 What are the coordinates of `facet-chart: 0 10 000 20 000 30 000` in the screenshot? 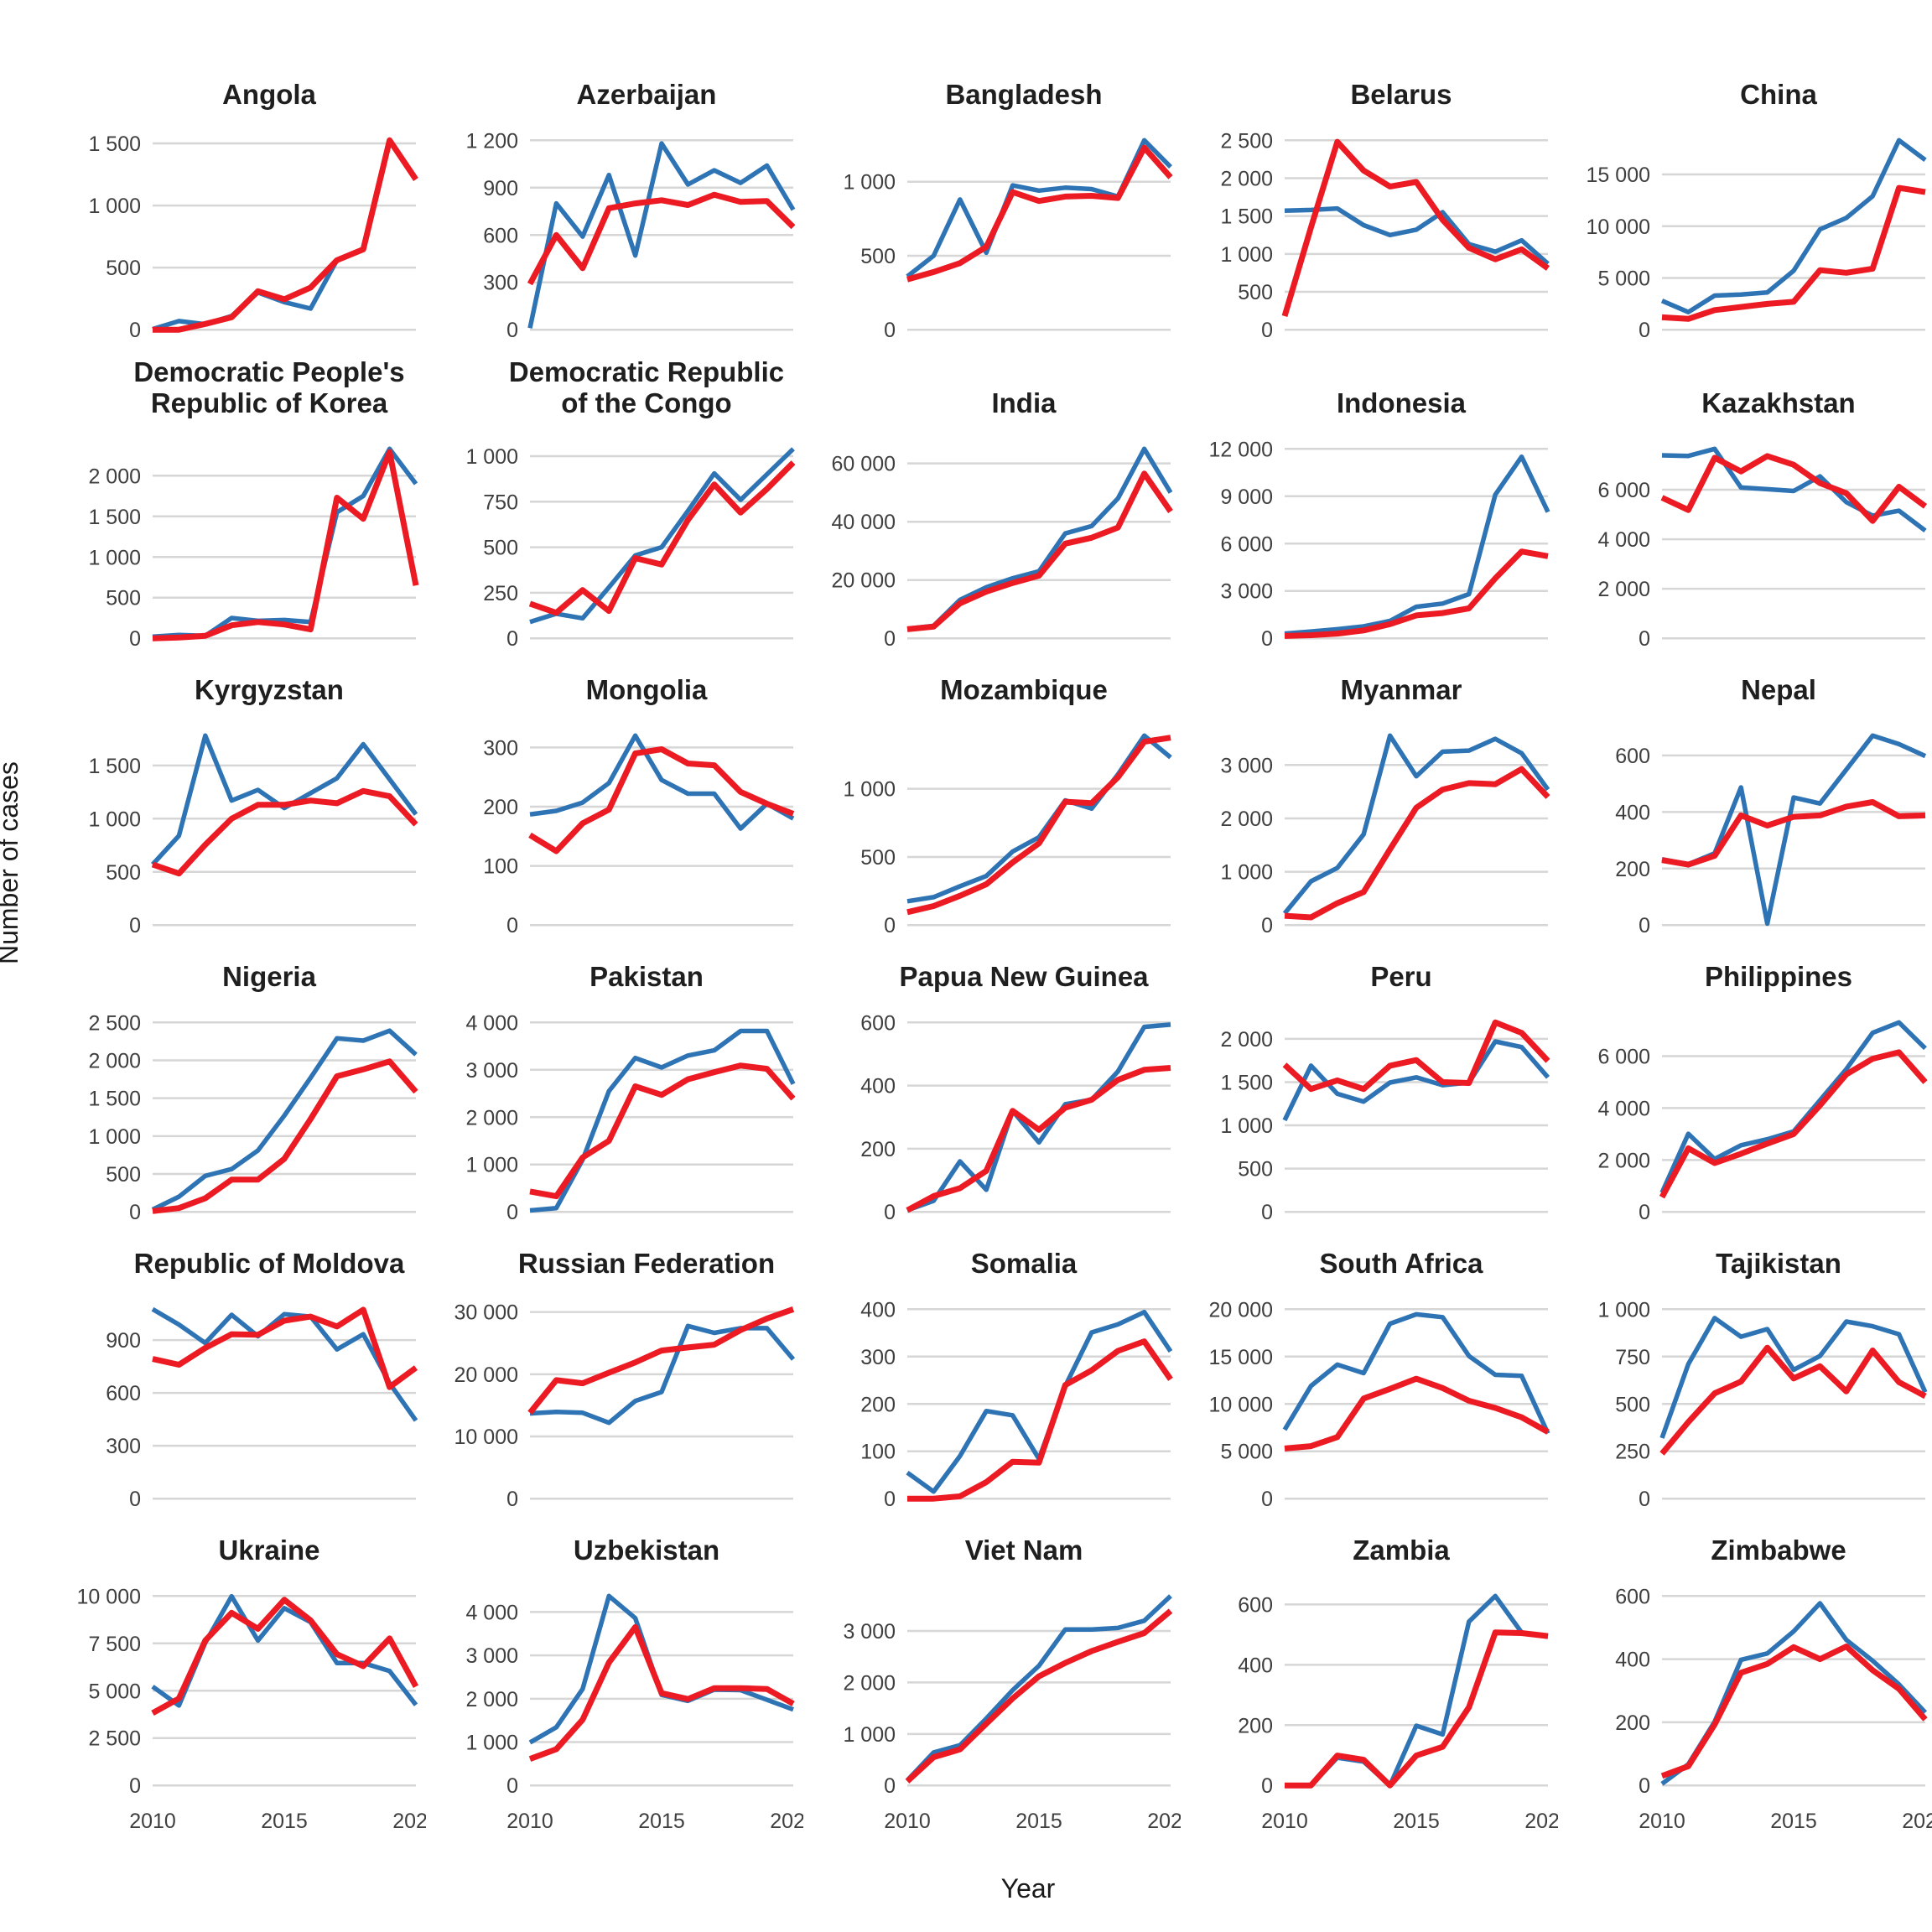 It's located at (625, 1406).